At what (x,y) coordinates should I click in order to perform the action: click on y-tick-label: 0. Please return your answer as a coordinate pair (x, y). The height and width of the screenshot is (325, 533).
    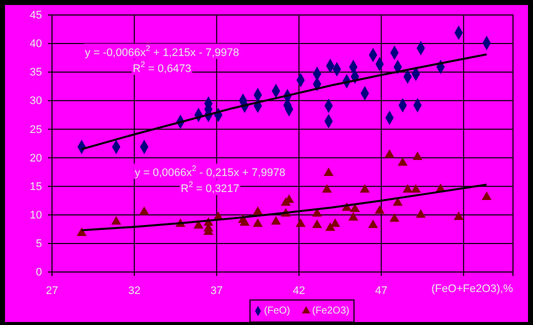
    Looking at the image, I should click on (39, 272).